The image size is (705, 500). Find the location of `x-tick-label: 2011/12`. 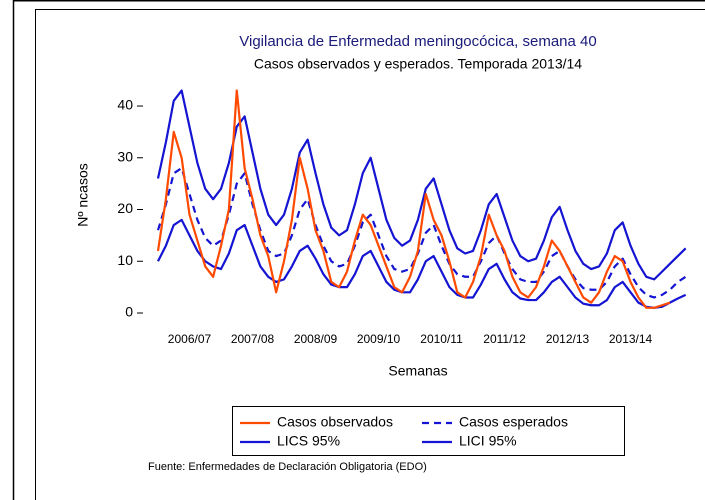

x-tick-label: 2011/12 is located at coordinates (504, 339).